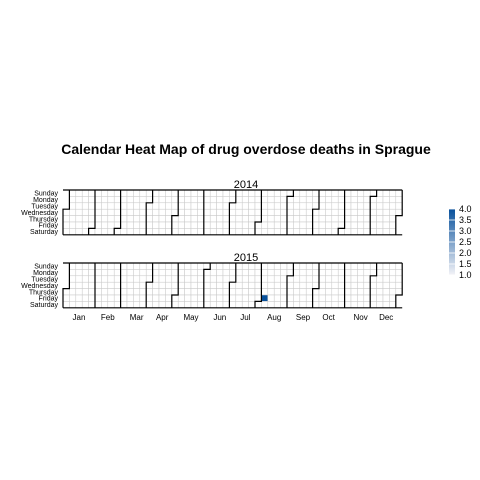 Image resolution: width=480 pixels, height=480 pixels. What do you see at coordinates (108, 317) in the screenshot?
I see `month-label-feb: Feb` at bounding box center [108, 317].